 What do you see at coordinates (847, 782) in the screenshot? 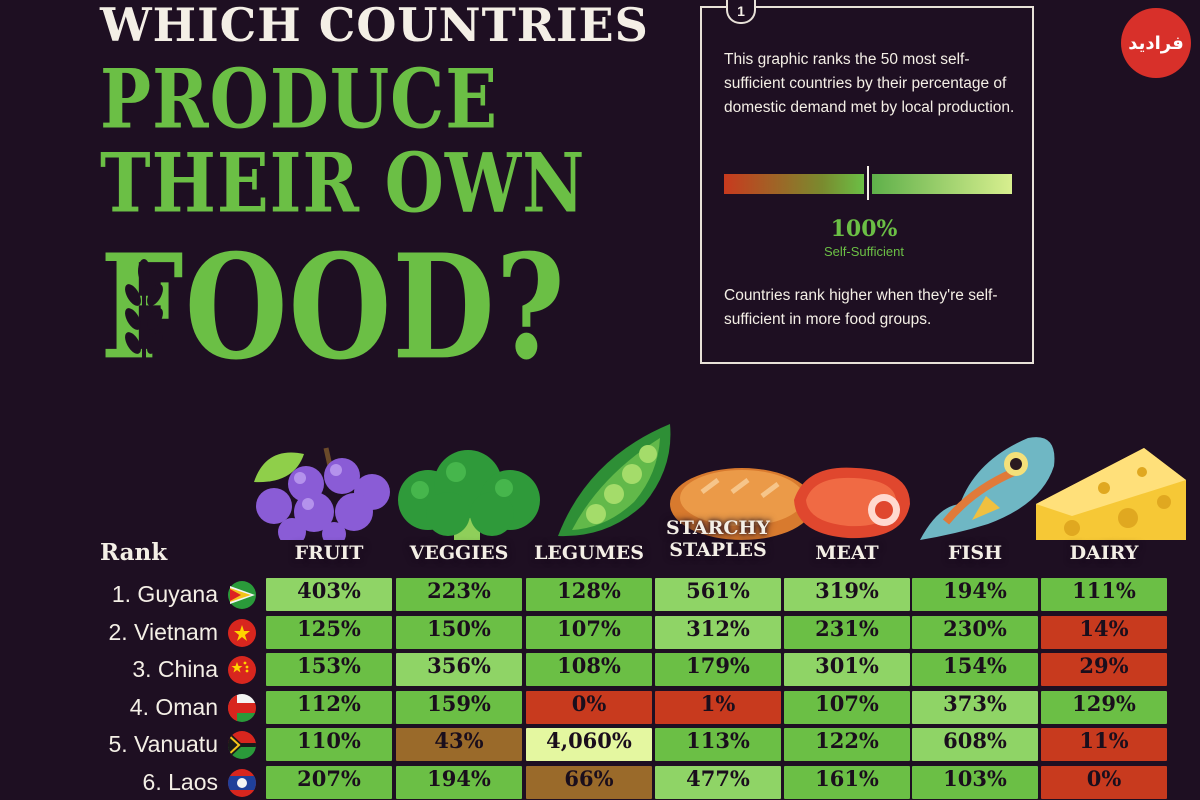
I see `cell-meat: 161%` at bounding box center [847, 782].